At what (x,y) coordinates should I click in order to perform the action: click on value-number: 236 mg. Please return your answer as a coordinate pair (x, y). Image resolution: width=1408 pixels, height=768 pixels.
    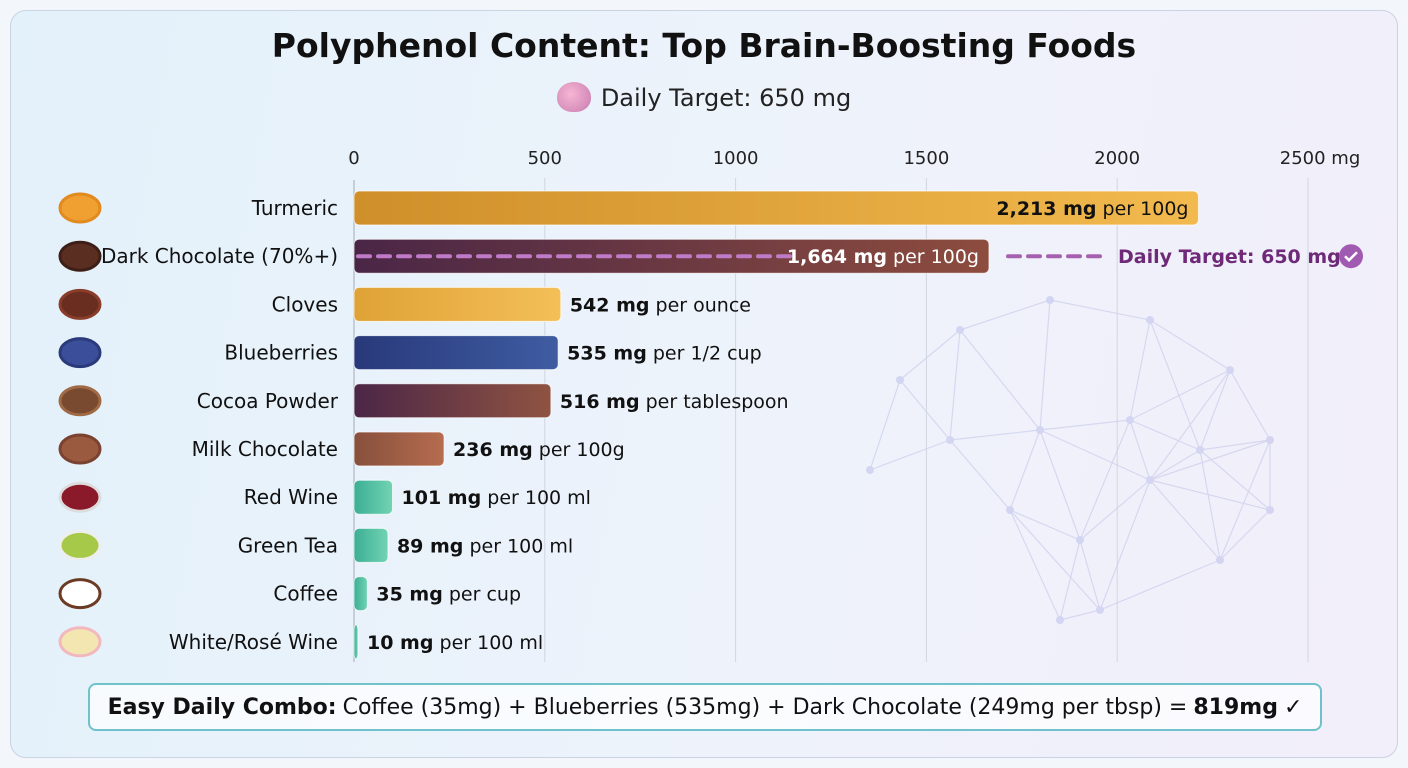
    Looking at the image, I should click on (493, 450).